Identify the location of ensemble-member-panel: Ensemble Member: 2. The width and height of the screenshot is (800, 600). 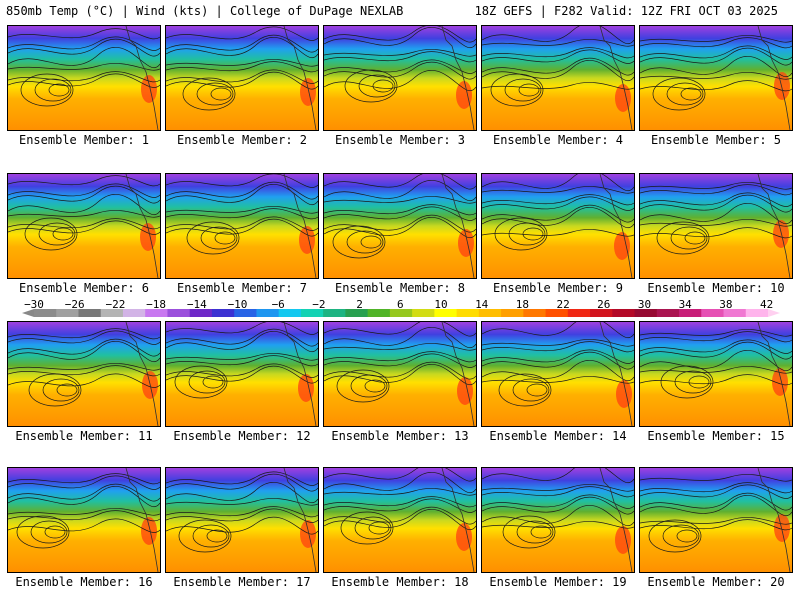
(242, 86).